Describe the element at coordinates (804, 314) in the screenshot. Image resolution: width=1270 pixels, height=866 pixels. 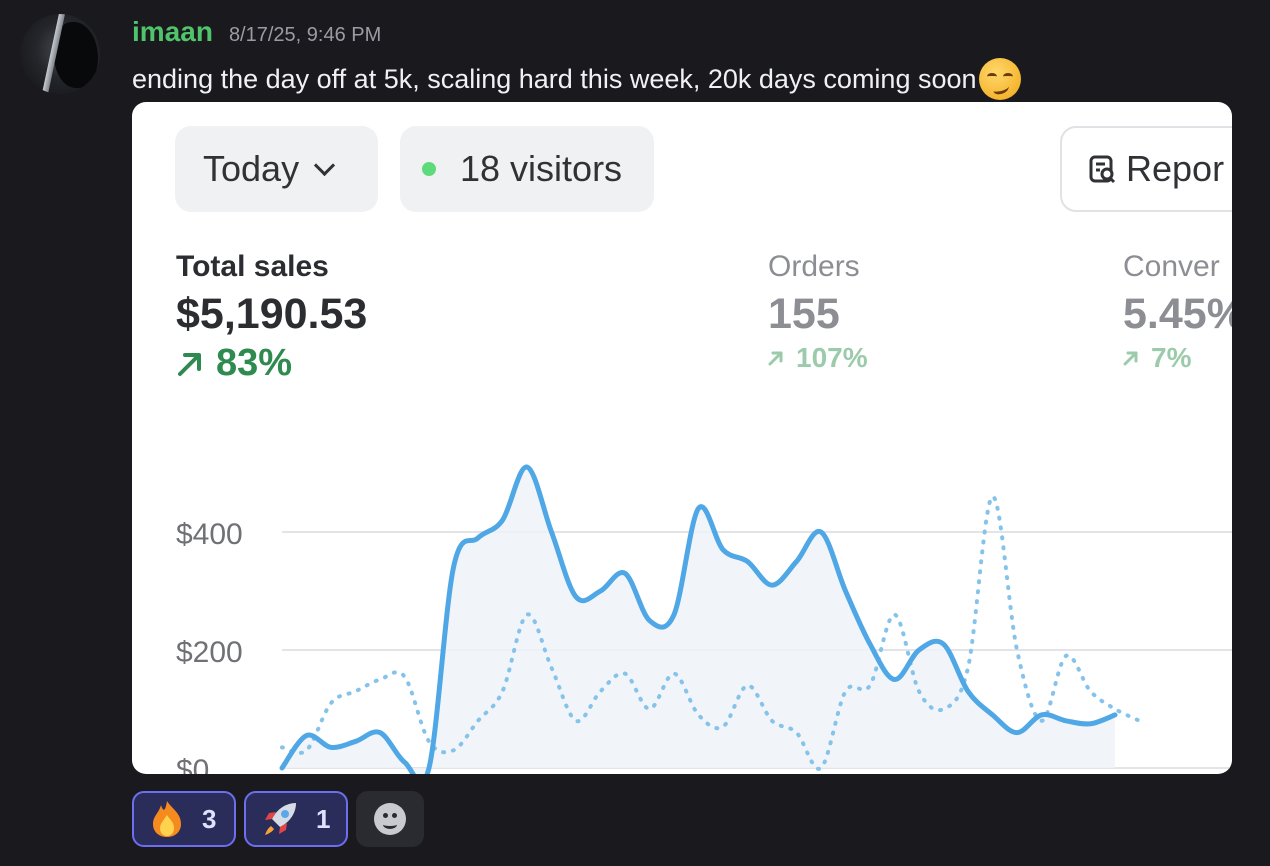
I see `metric-orders-value: 155` at that location.